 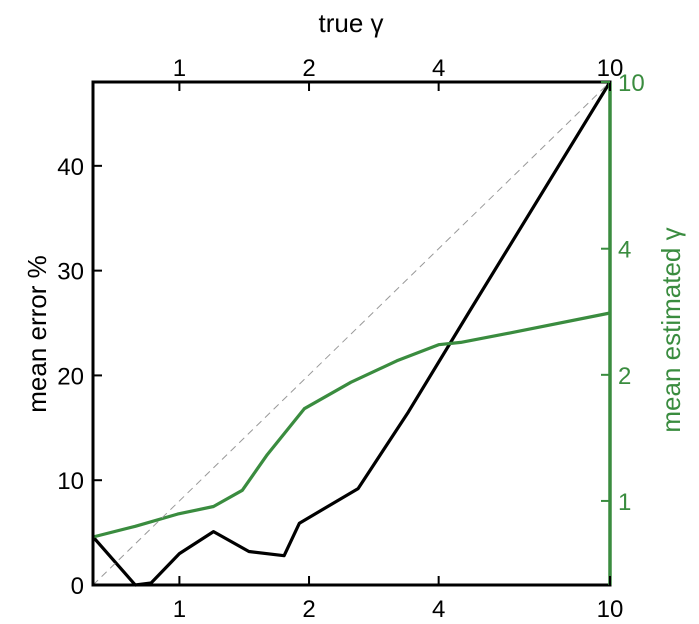 I want to click on x-tick-label-top: 2, so click(x=308, y=68).